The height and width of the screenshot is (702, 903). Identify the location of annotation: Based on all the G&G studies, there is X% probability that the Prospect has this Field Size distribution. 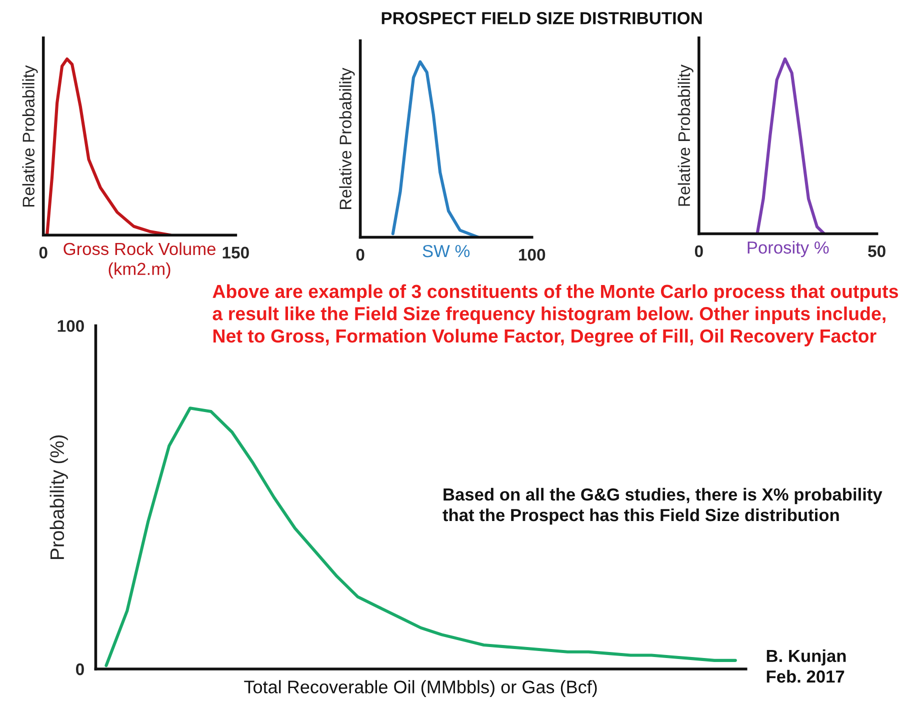
(662, 506).